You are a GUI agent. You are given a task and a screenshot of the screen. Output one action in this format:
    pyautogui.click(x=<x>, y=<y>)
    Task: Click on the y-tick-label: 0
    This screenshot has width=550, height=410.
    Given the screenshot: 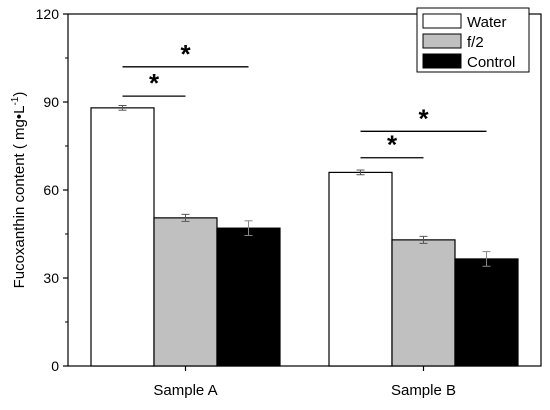 What is the action you would take?
    pyautogui.click(x=55, y=366)
    